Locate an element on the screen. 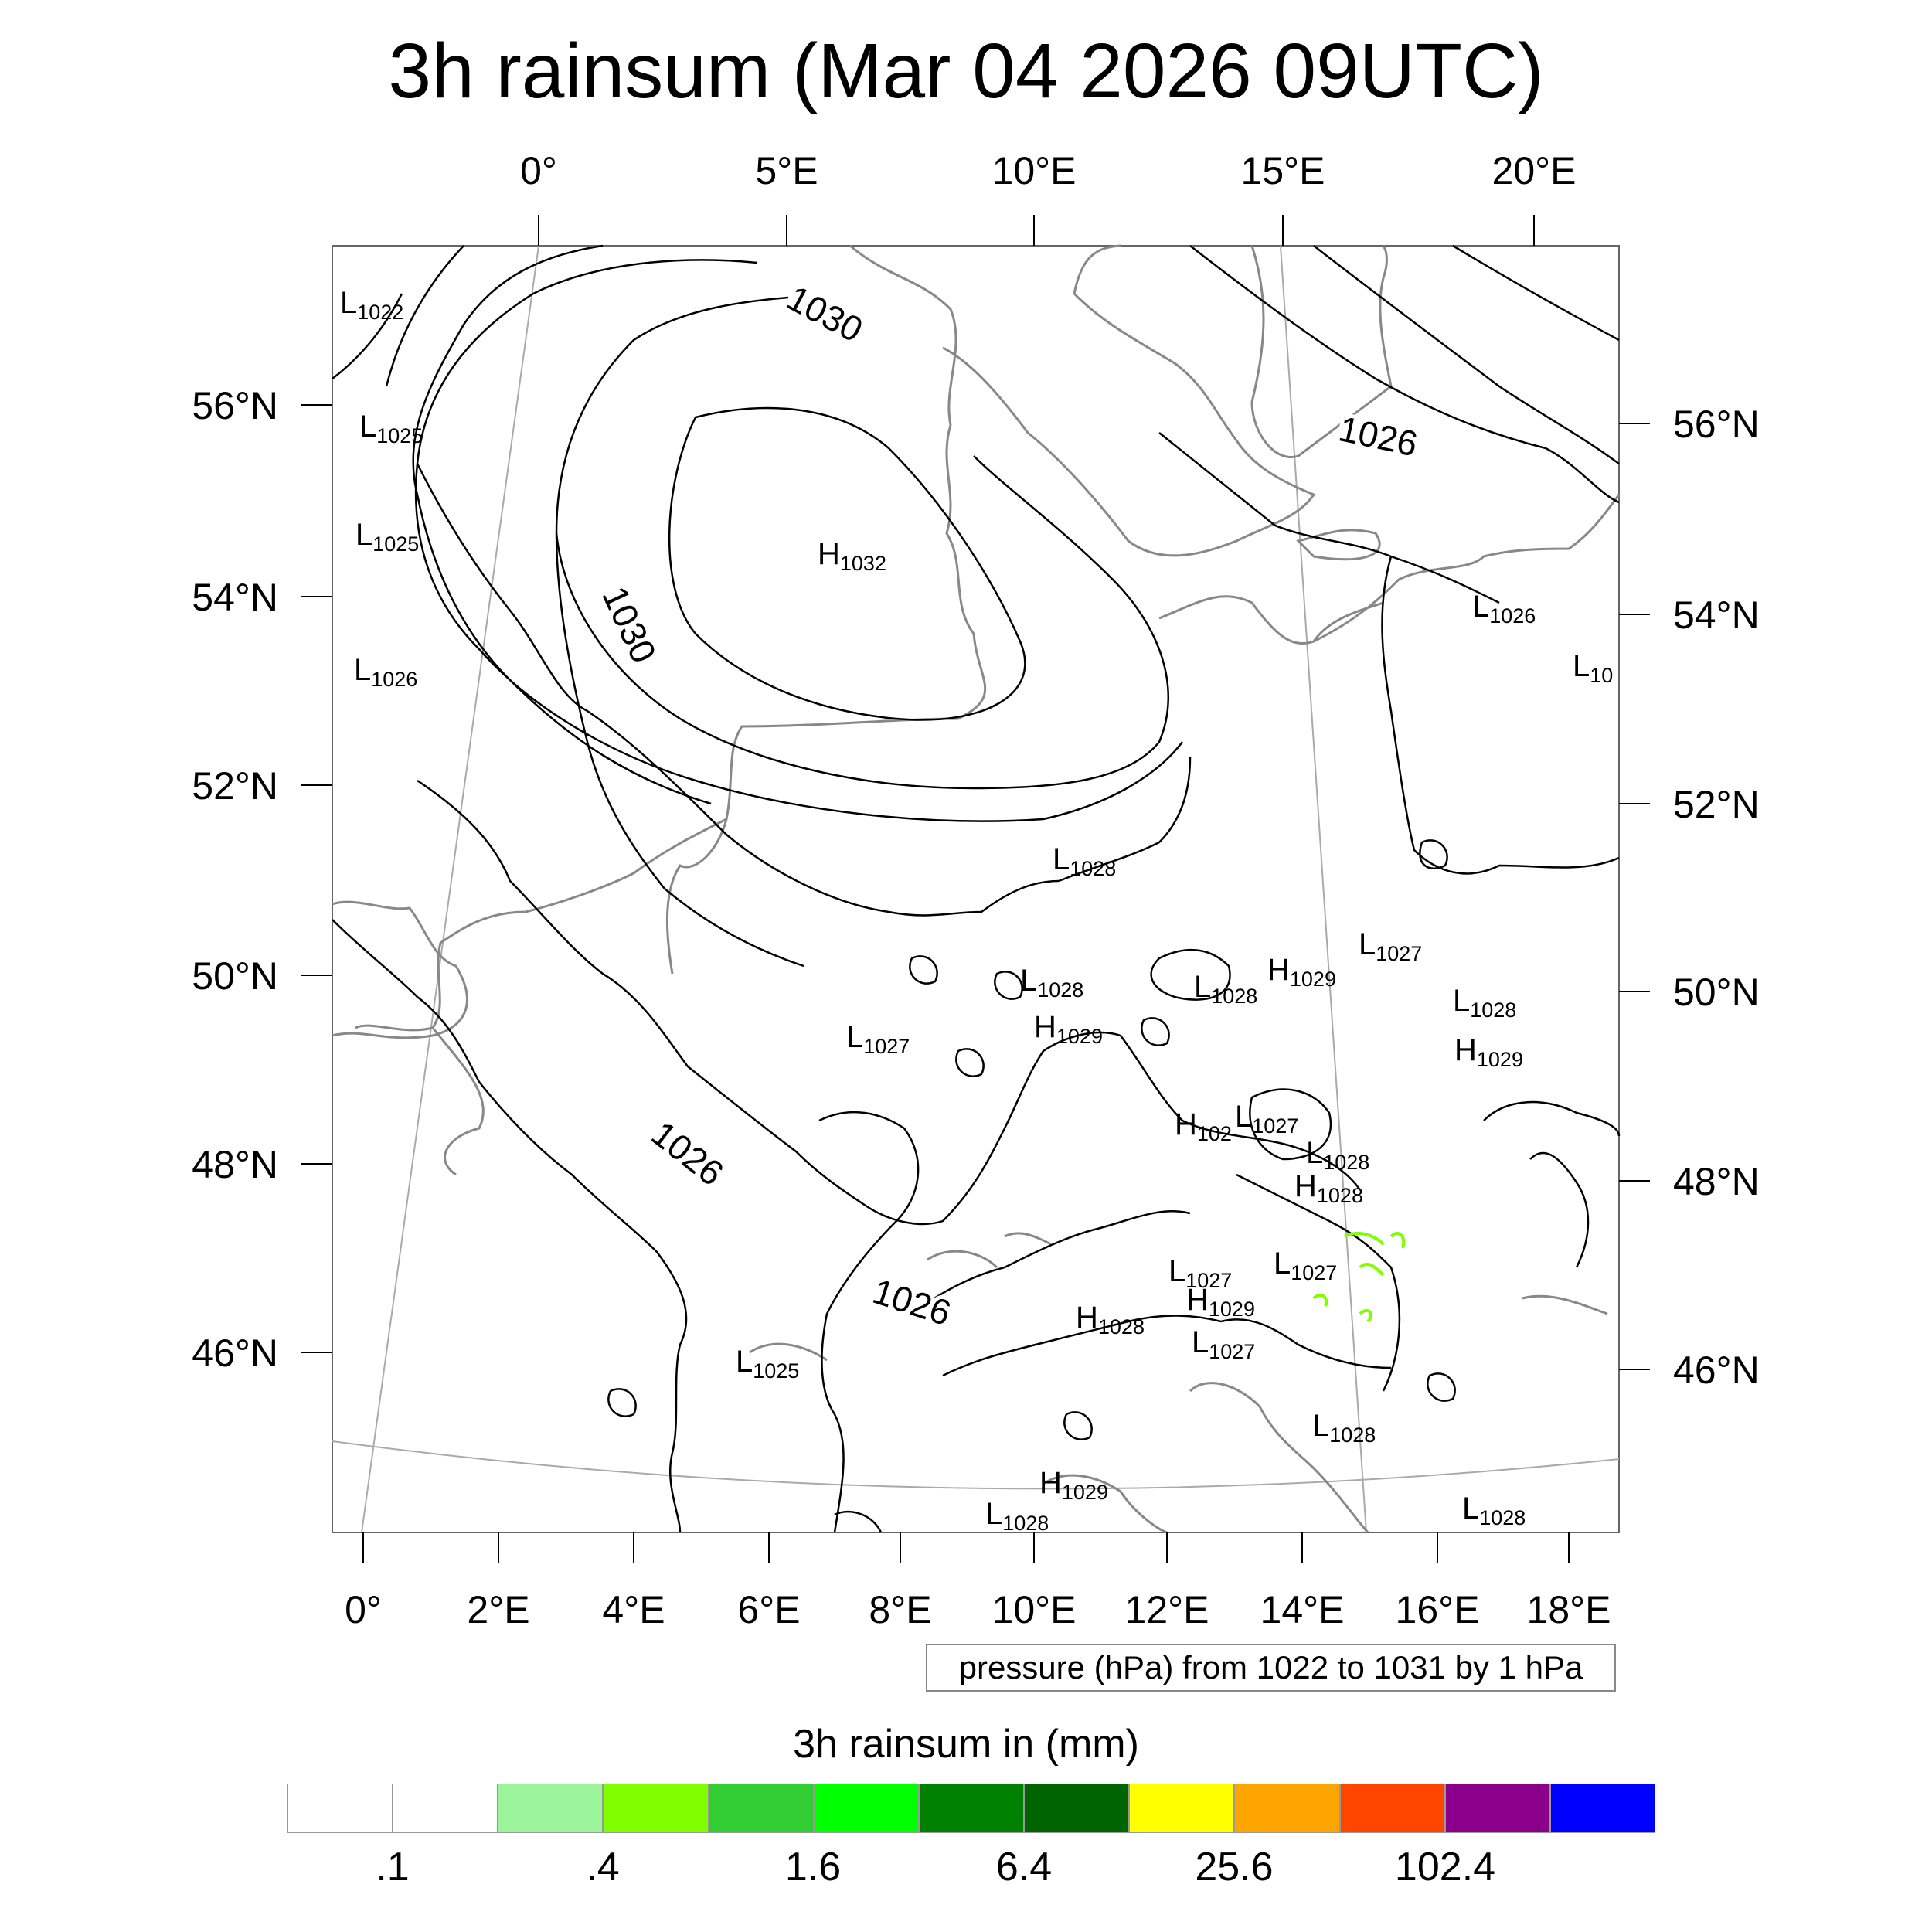 Image resolution: width=1932 pixels, height=1932 pixels. left-lat-label: 52°N is located at coordinates (235, 786).